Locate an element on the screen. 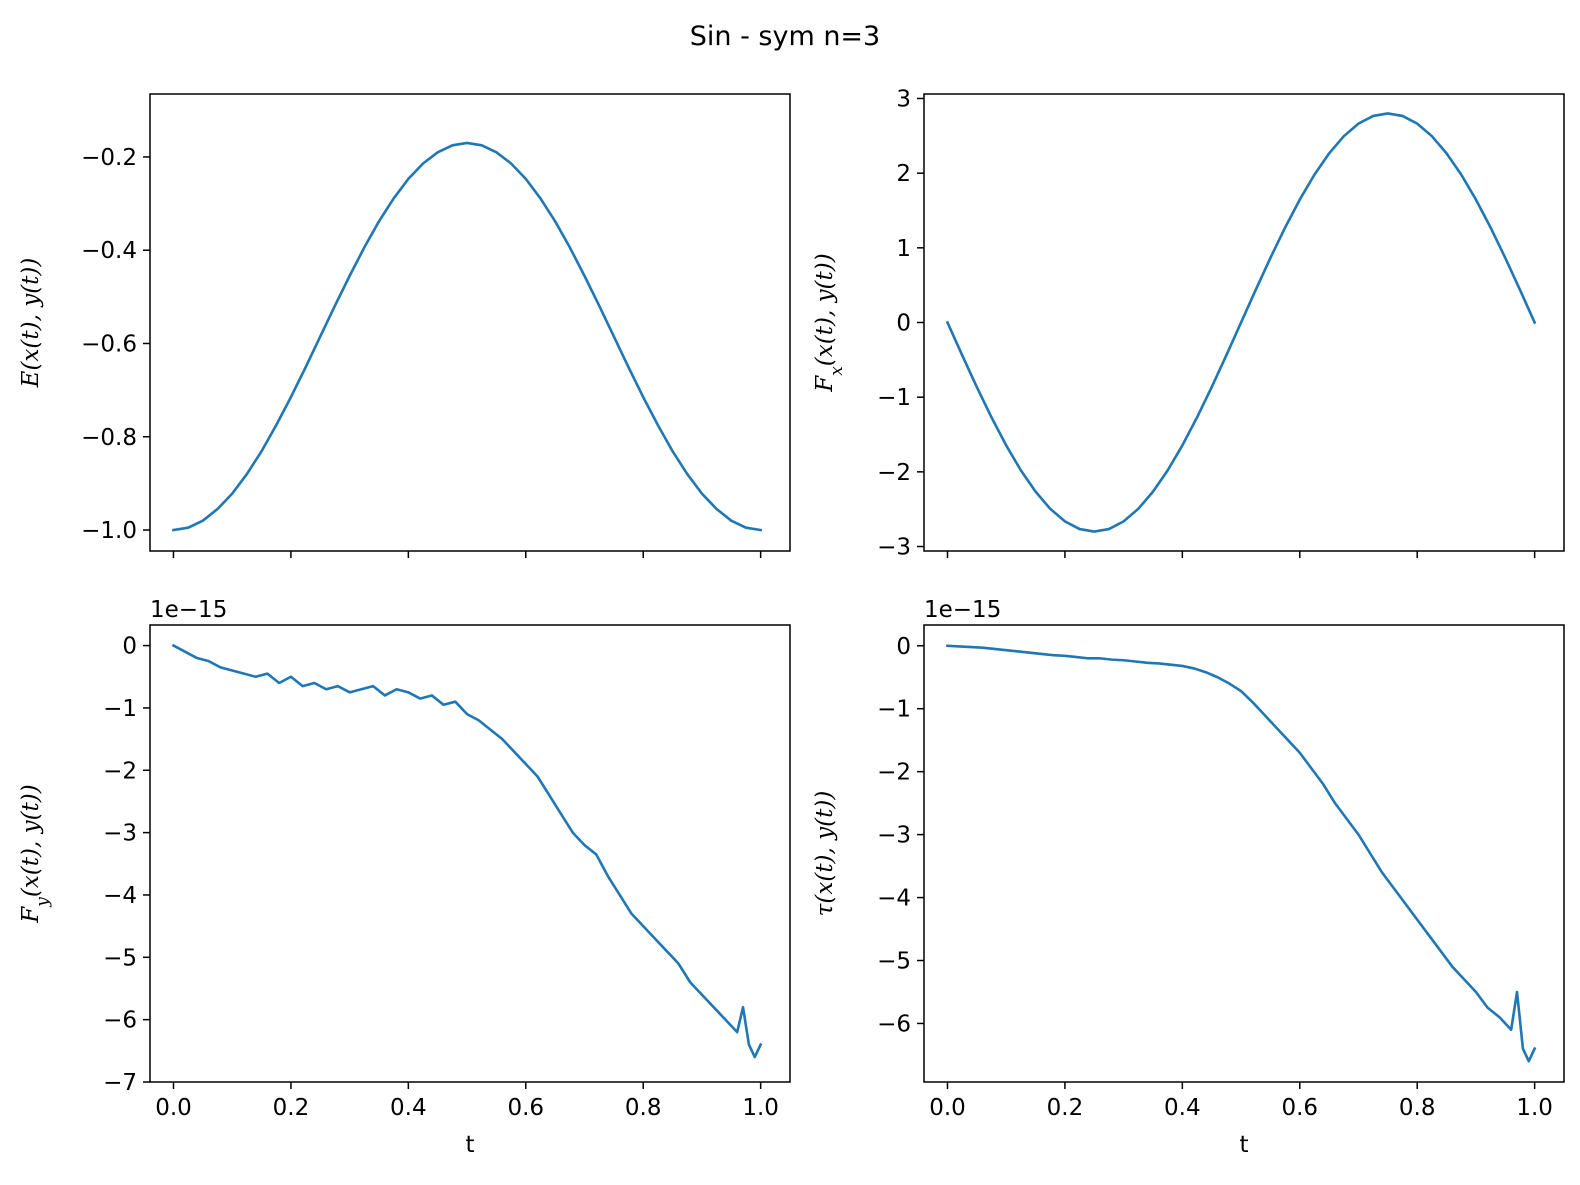 Image resolution: width=1580 pixels, height=1185 pixels. y-axis-label: E(x(t), y(t)) is located at coordinates (31, 323).